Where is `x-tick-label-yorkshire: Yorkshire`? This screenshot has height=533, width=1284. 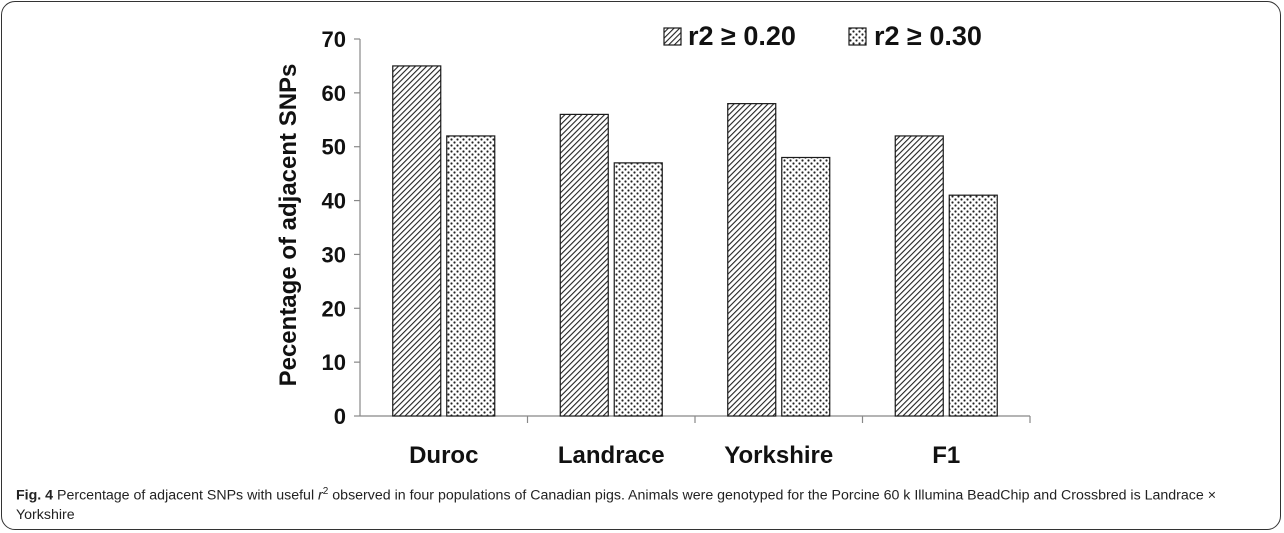
x-tick-label-yorkshire: Yorkshire is located at coordinates (778, 455).